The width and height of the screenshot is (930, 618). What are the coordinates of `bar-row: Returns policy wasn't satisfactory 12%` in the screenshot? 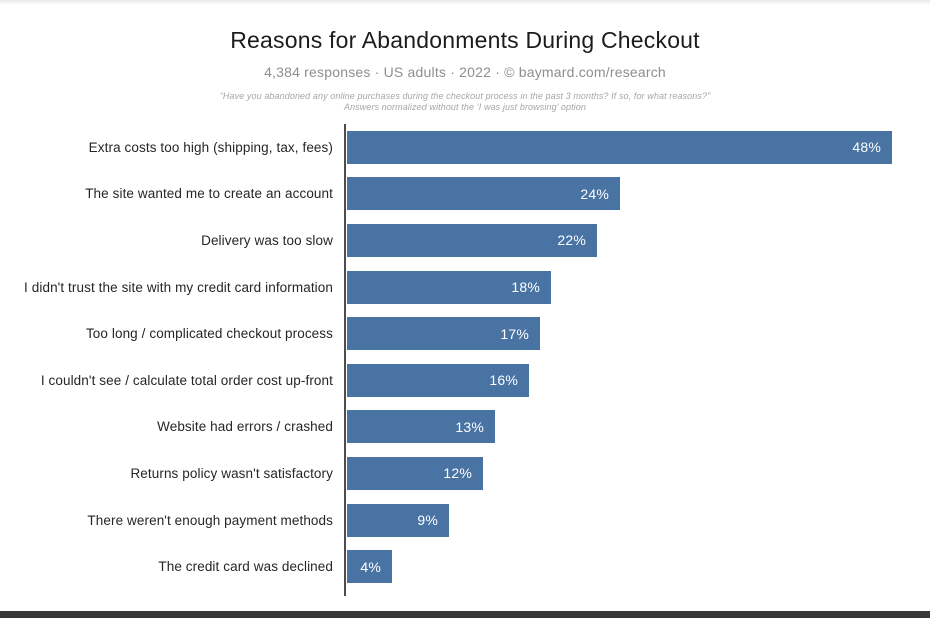 It's located at (465, 473).